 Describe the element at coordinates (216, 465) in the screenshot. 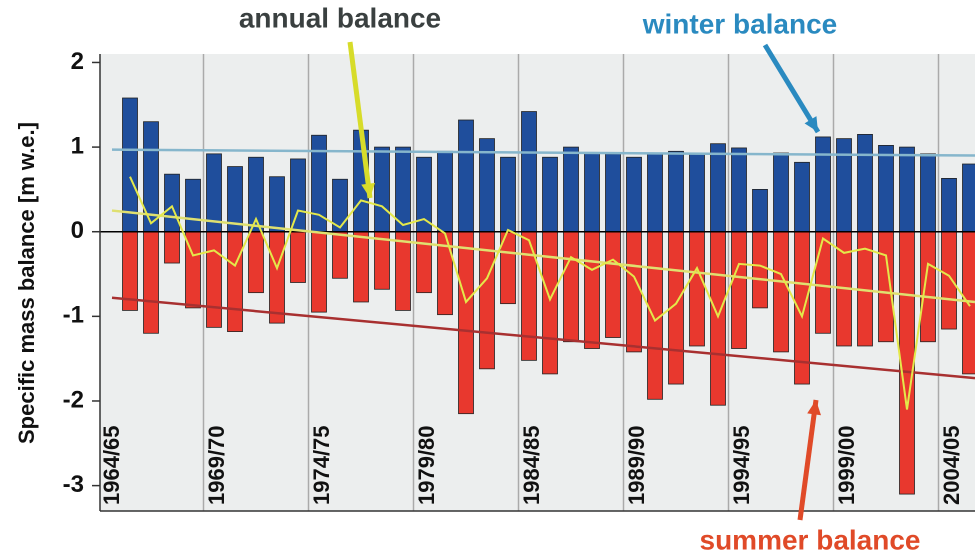

I see `x-tick-label: 1969/70` at that location.